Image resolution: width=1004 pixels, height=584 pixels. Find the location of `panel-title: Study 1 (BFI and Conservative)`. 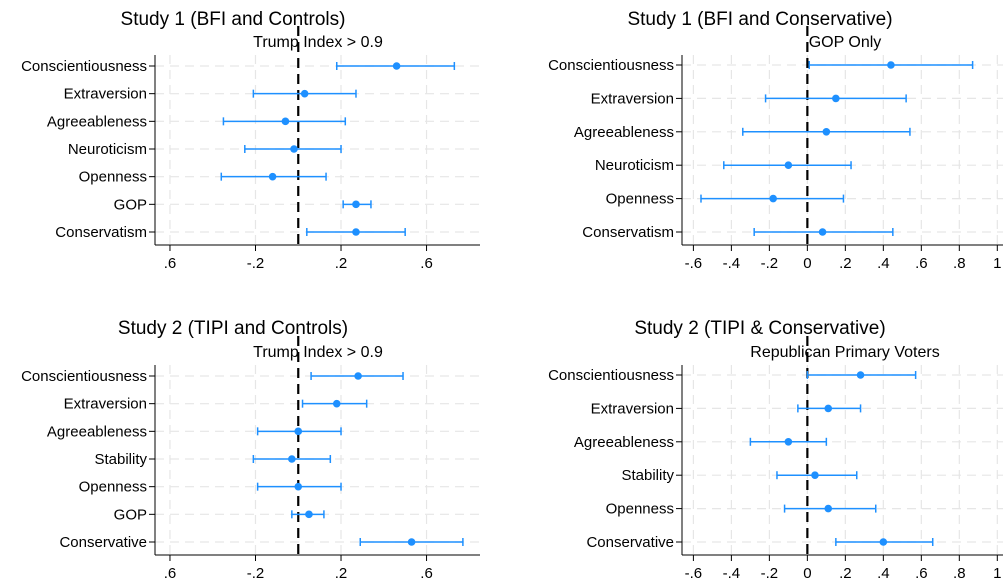

panel-title: Study 1 (BFI and Conservative) is located at coordinates (759, 19).